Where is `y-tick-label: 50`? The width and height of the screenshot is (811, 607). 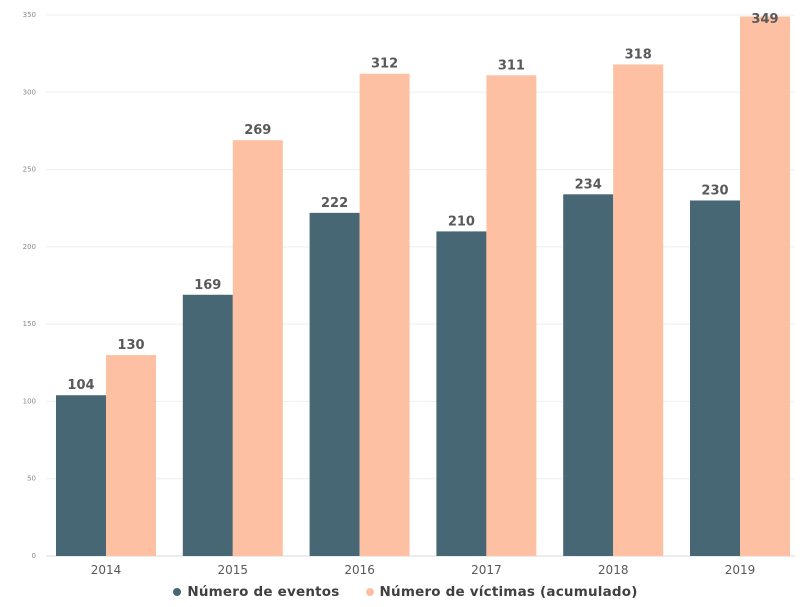
y-tick-label: 50 is located at coordinates (31, 479).